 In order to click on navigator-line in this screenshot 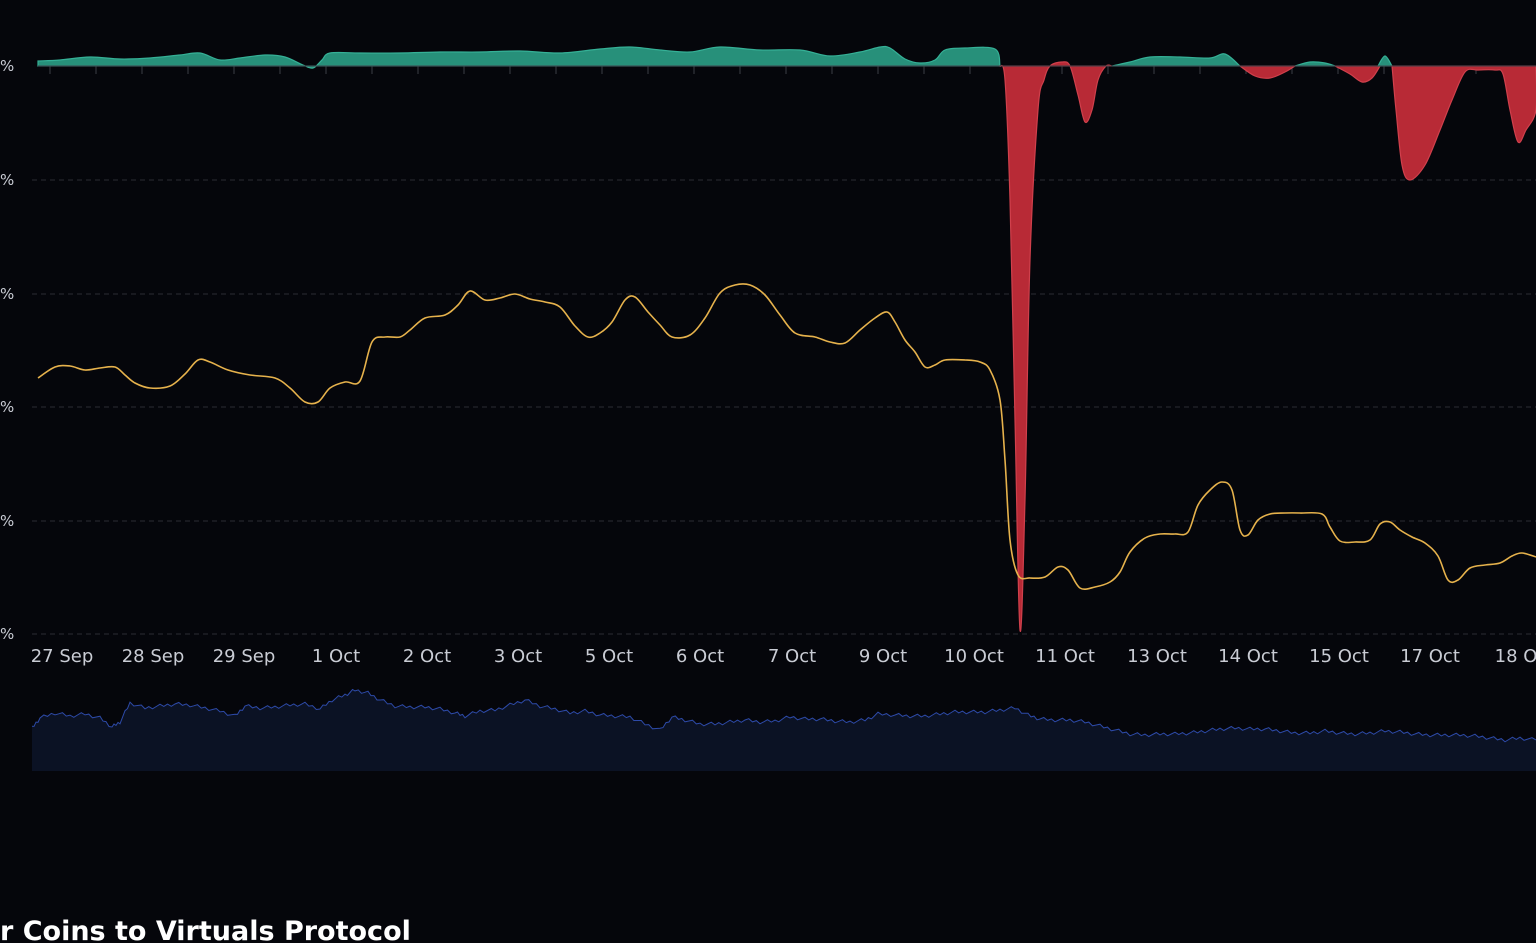, I will do `click(783, 715)`.